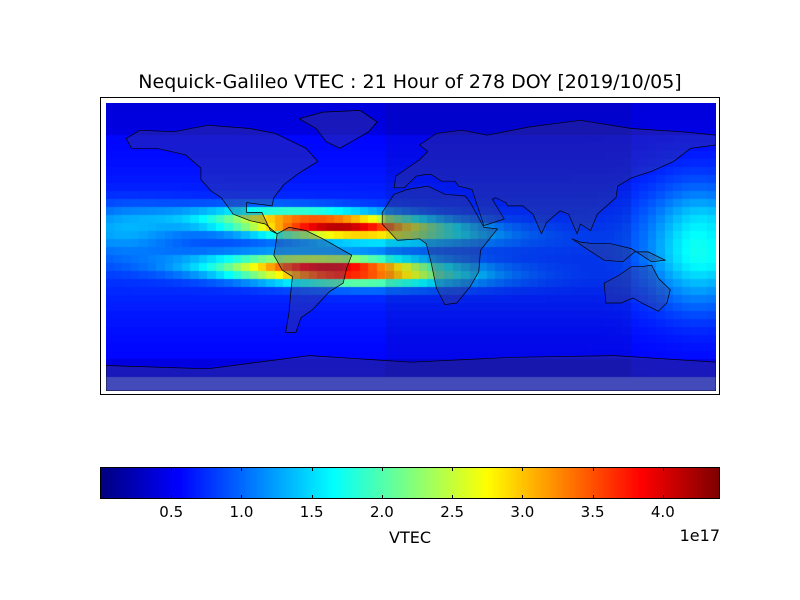  Describe the element at coordinates (619, 250) in the screenshot. I see `landmass-indonesia` at that location.